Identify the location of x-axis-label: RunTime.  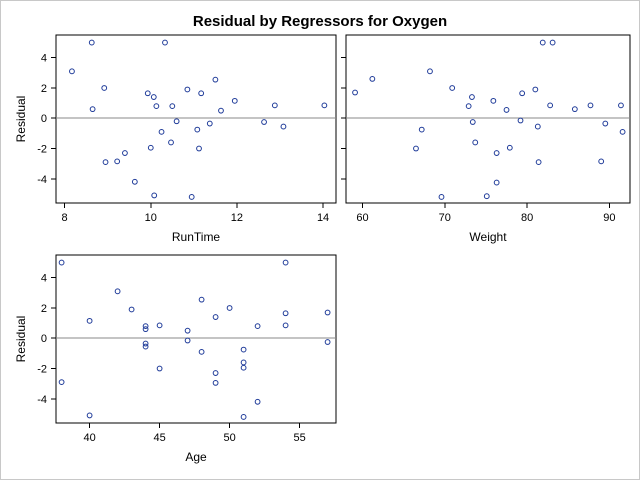
(196, 237).